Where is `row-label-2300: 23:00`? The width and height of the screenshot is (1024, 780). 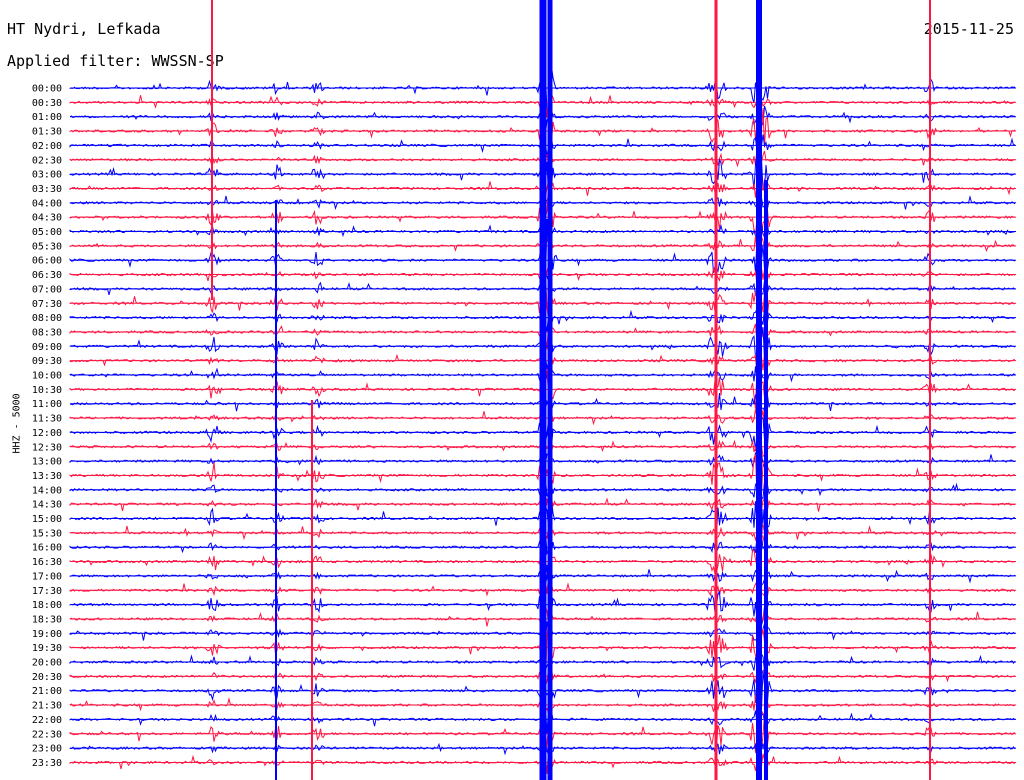
row-label-2300: 23:00 is located at coordinates (47, 749).